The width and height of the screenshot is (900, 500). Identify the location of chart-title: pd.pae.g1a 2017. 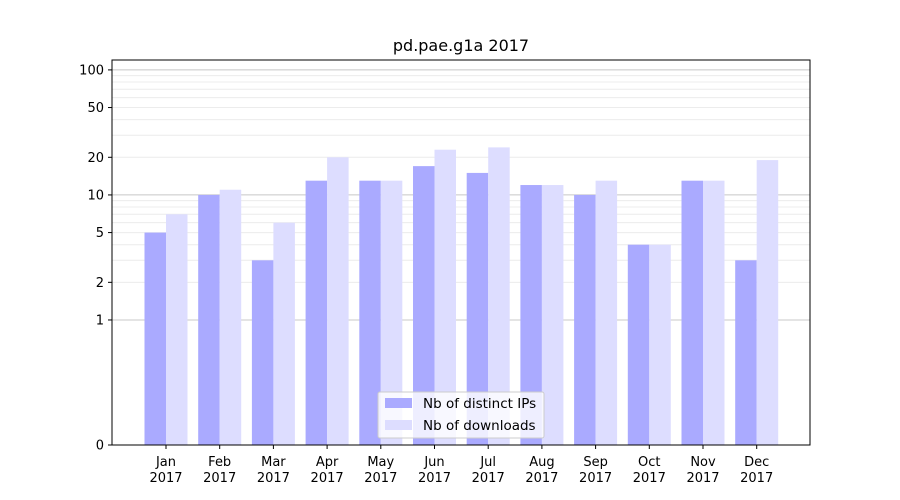
(461, 45).